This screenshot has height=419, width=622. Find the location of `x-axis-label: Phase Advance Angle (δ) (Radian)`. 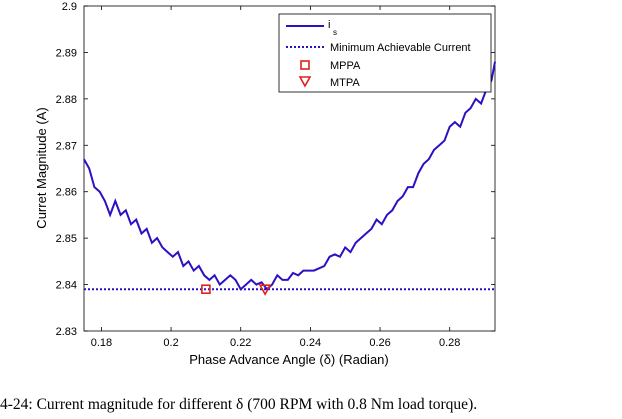

x-axis-label: Phase Advance Angle (δ) (Radian) is located at coordinates (288, 359).